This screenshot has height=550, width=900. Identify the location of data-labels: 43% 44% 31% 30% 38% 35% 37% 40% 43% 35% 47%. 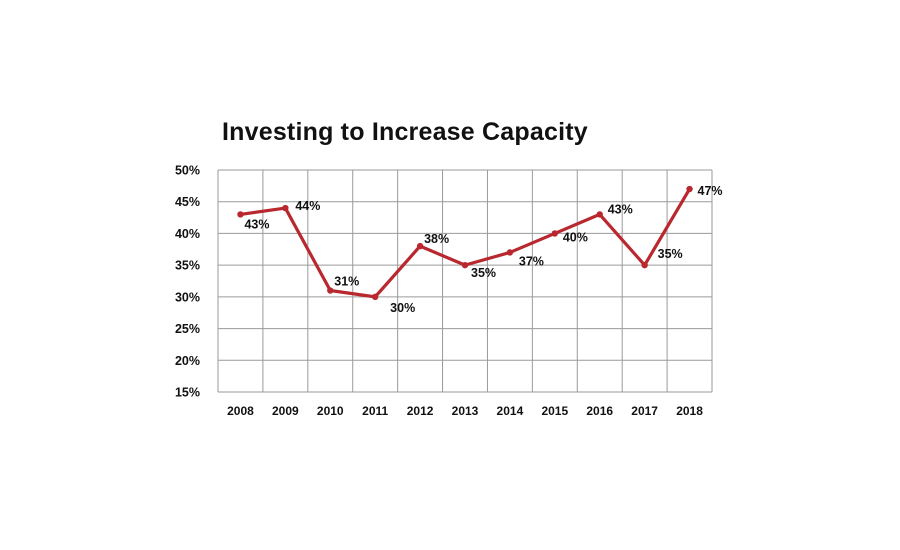
(483, 249).